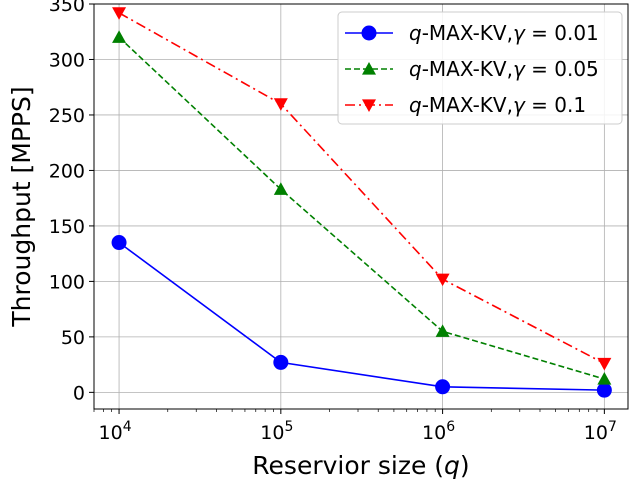 This screenshot has width=640, height=480. I want to click on x-axis-label: Reservior size (q), so click(360, 465).